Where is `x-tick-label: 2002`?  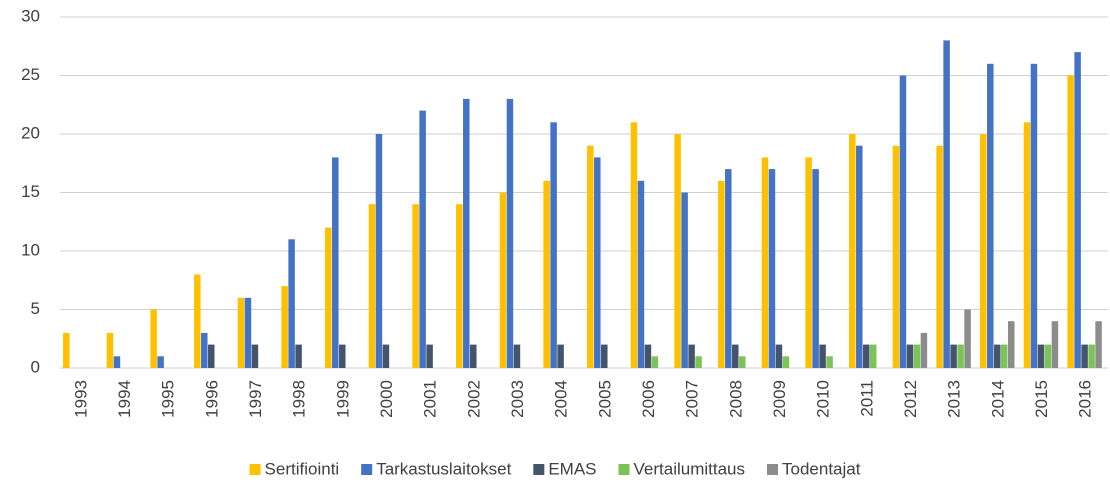 x-tick-label: 2002 is located at coordinates (473, 399).